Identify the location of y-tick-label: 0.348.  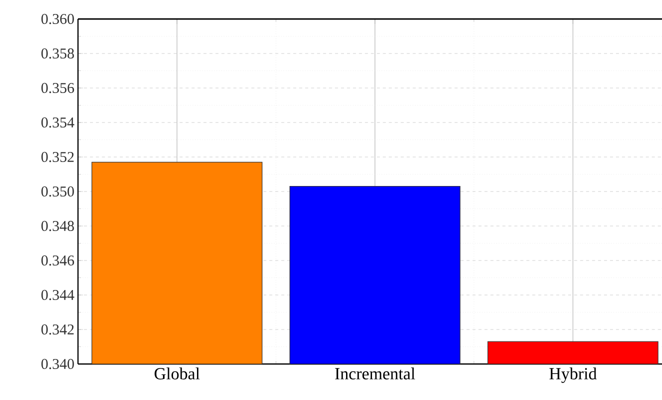
(57, 226).